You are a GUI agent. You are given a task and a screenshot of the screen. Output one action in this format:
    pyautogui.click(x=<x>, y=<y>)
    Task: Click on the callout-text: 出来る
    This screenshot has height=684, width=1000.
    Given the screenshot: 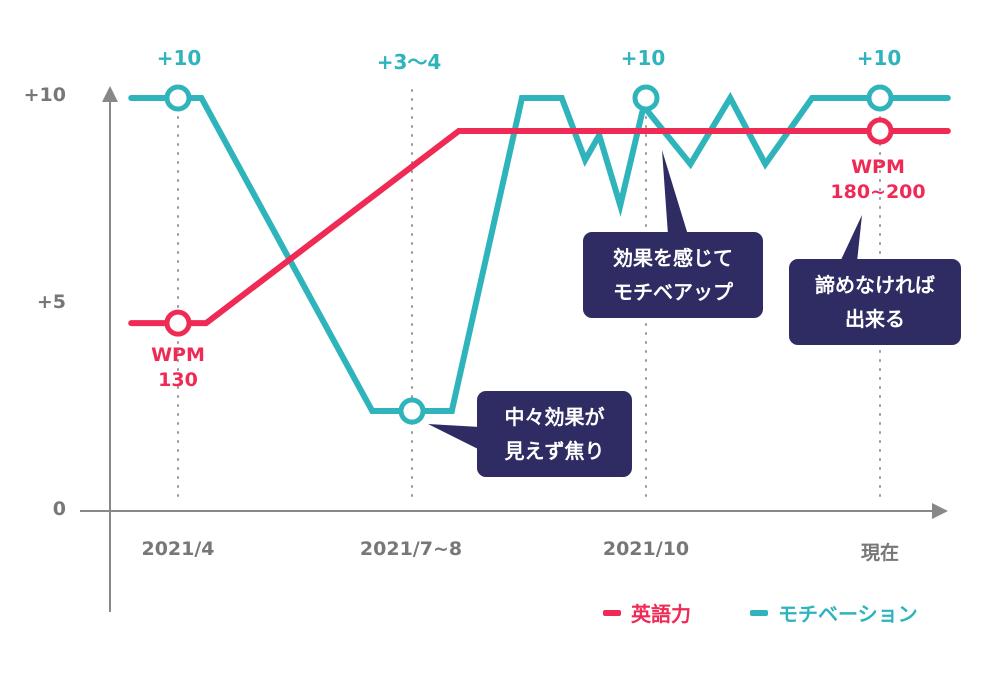 What is the action you would take?
    pyautogui.click(x=875, y=319)
    